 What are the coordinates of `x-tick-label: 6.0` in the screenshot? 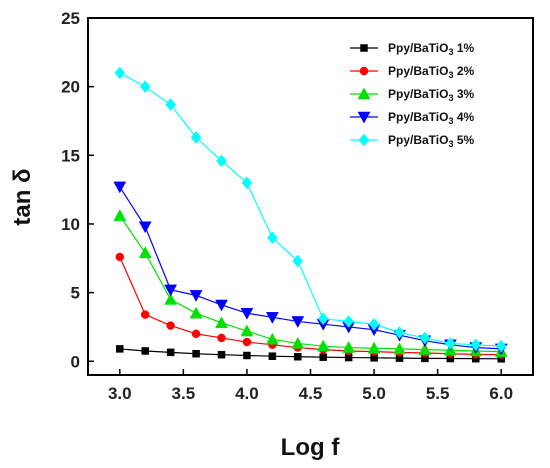 It's located at (501, 393).